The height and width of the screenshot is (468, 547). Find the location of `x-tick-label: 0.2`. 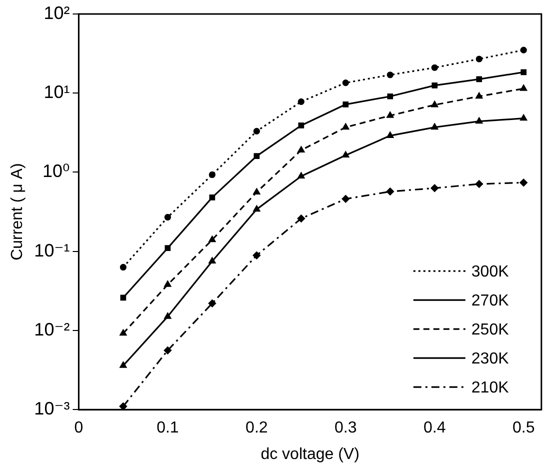

x-tick-label: 0.2 is located at coordinates (257, 428).